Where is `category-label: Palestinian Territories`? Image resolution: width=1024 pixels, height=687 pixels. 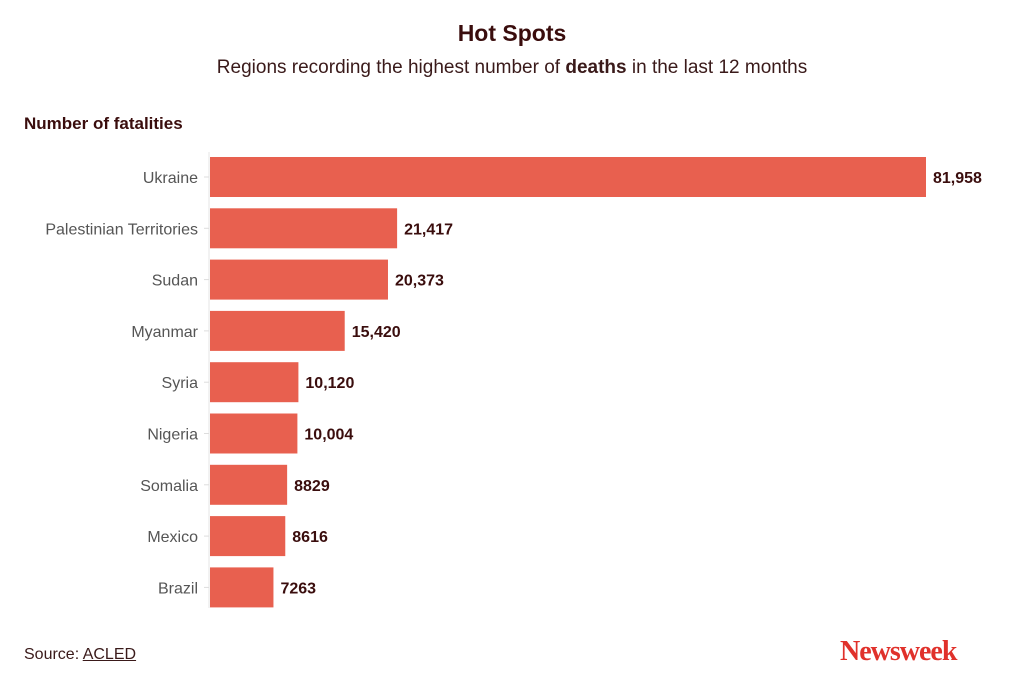
category-label: Palestinian Territories is located at coordinates (121, 229).